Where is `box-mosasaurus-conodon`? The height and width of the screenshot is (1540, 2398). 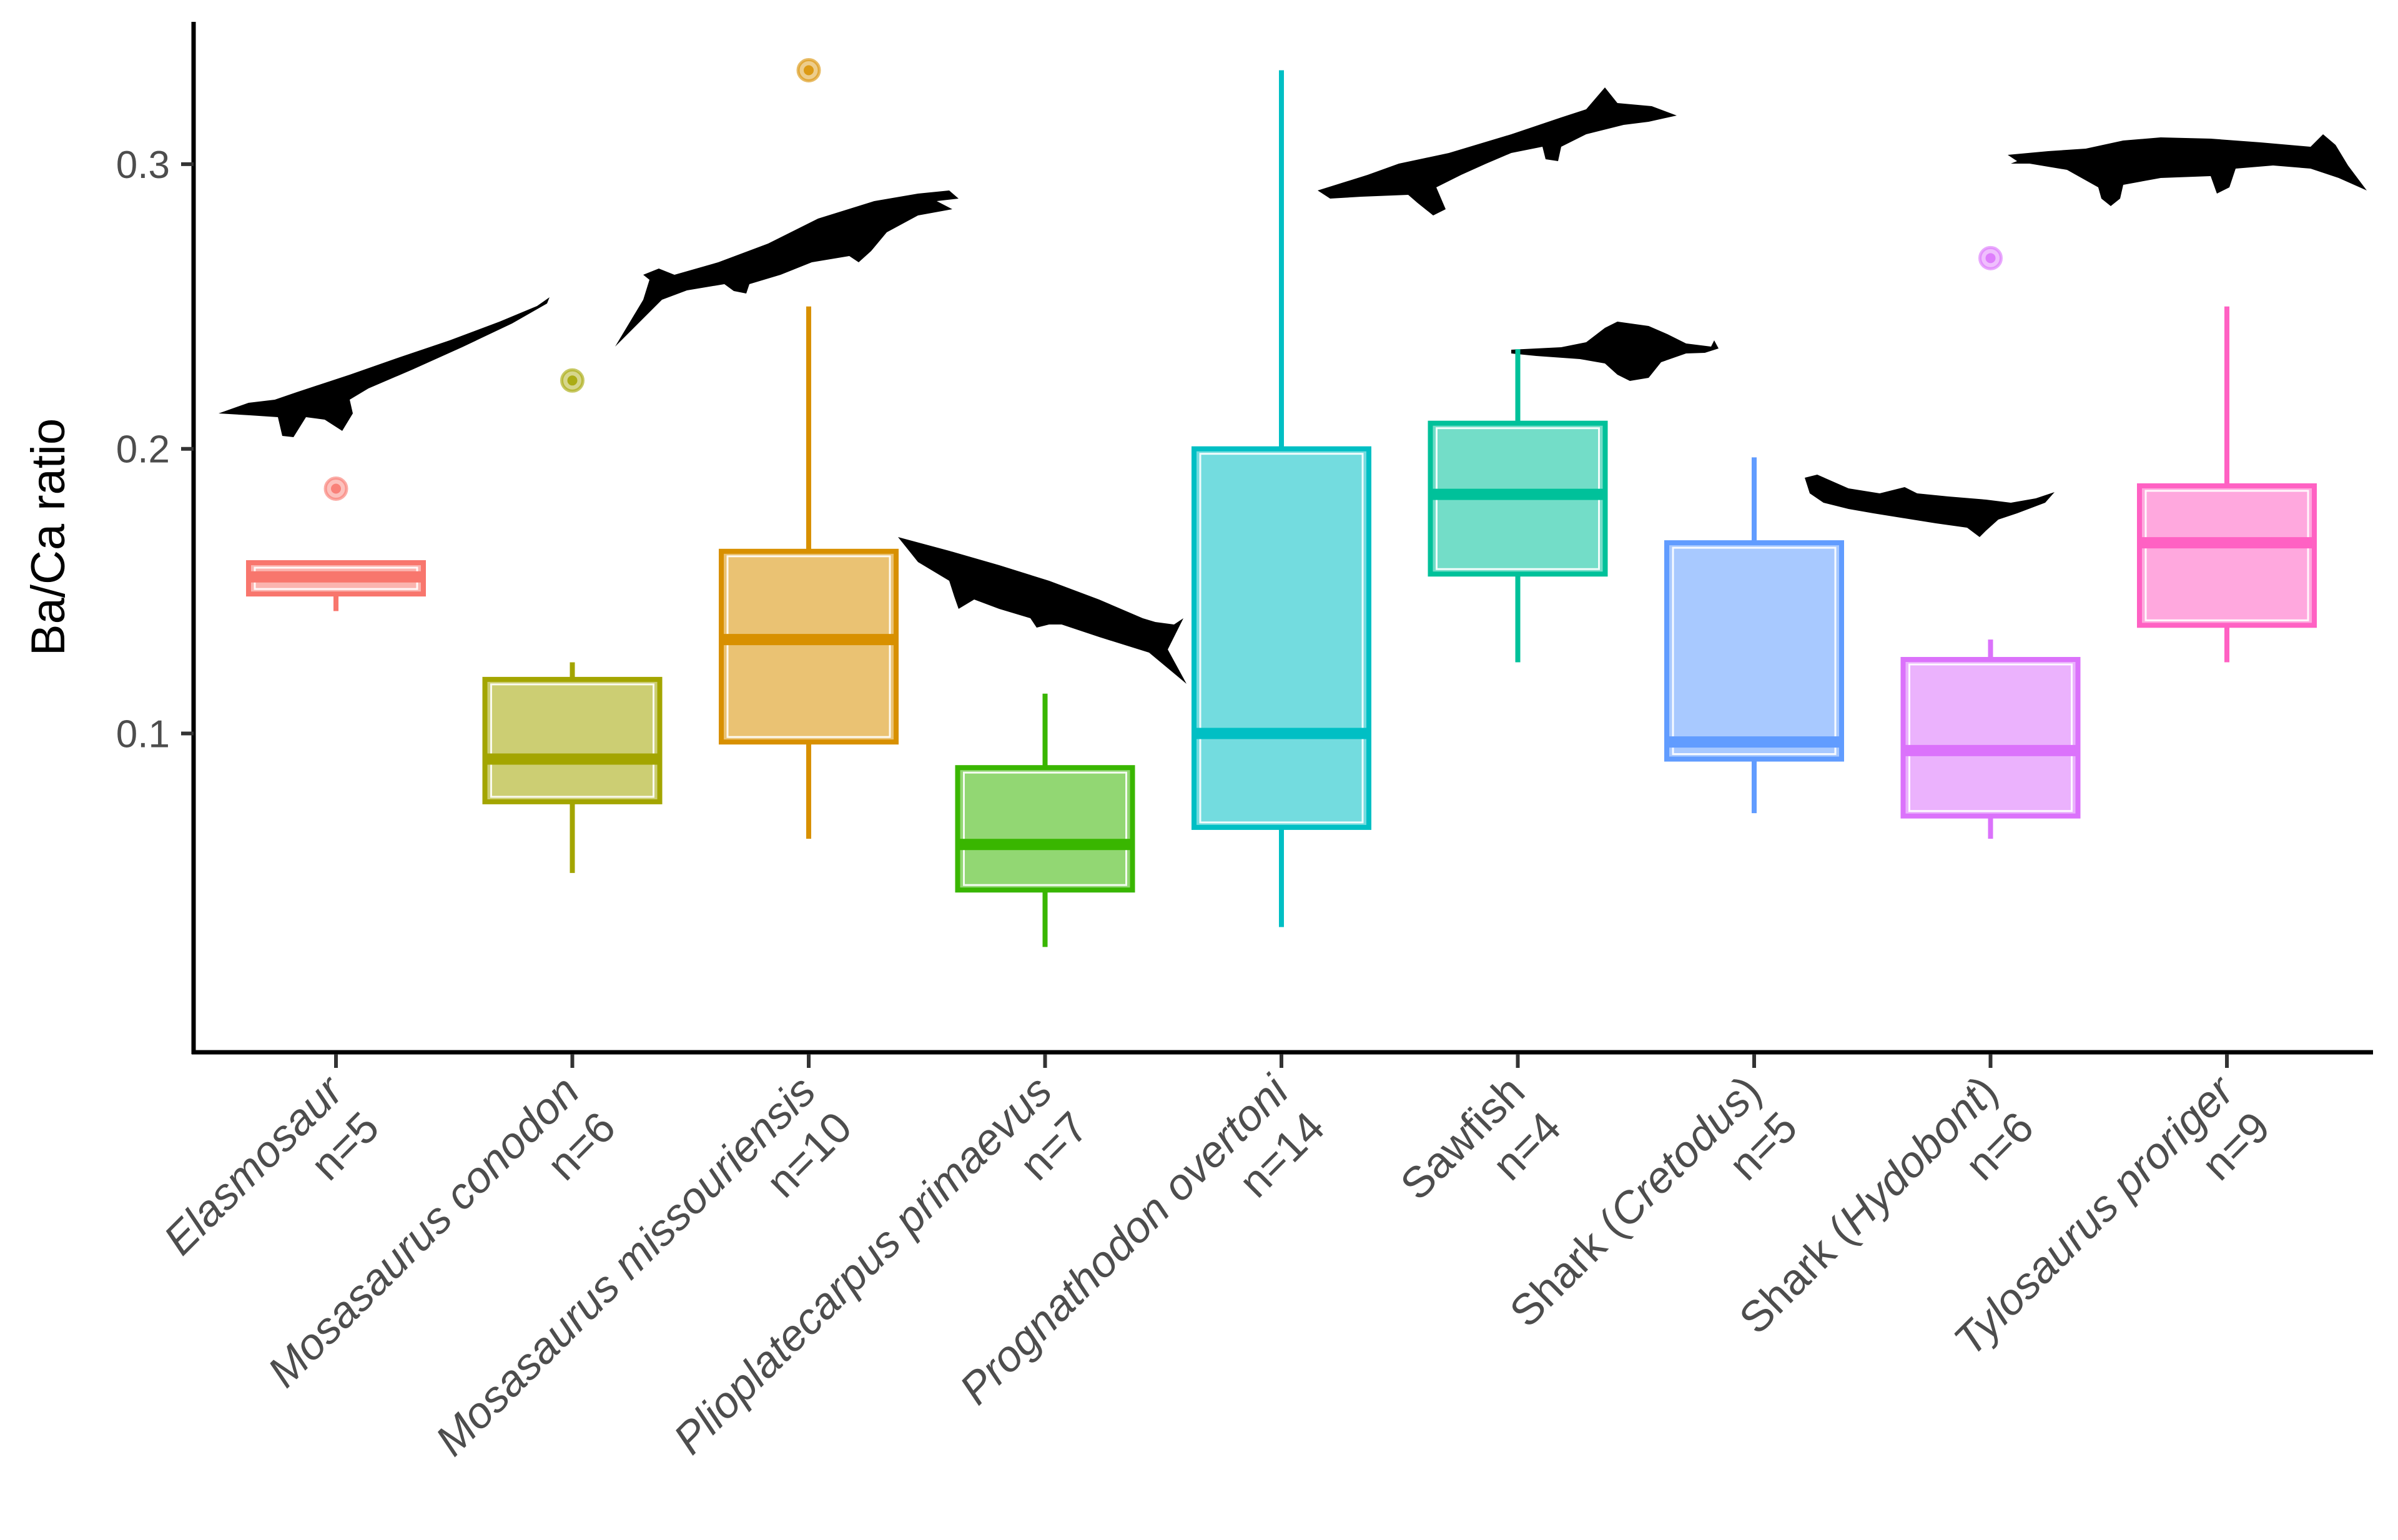
box-mosasaurus-conodon is located at coordinates (573, 620).